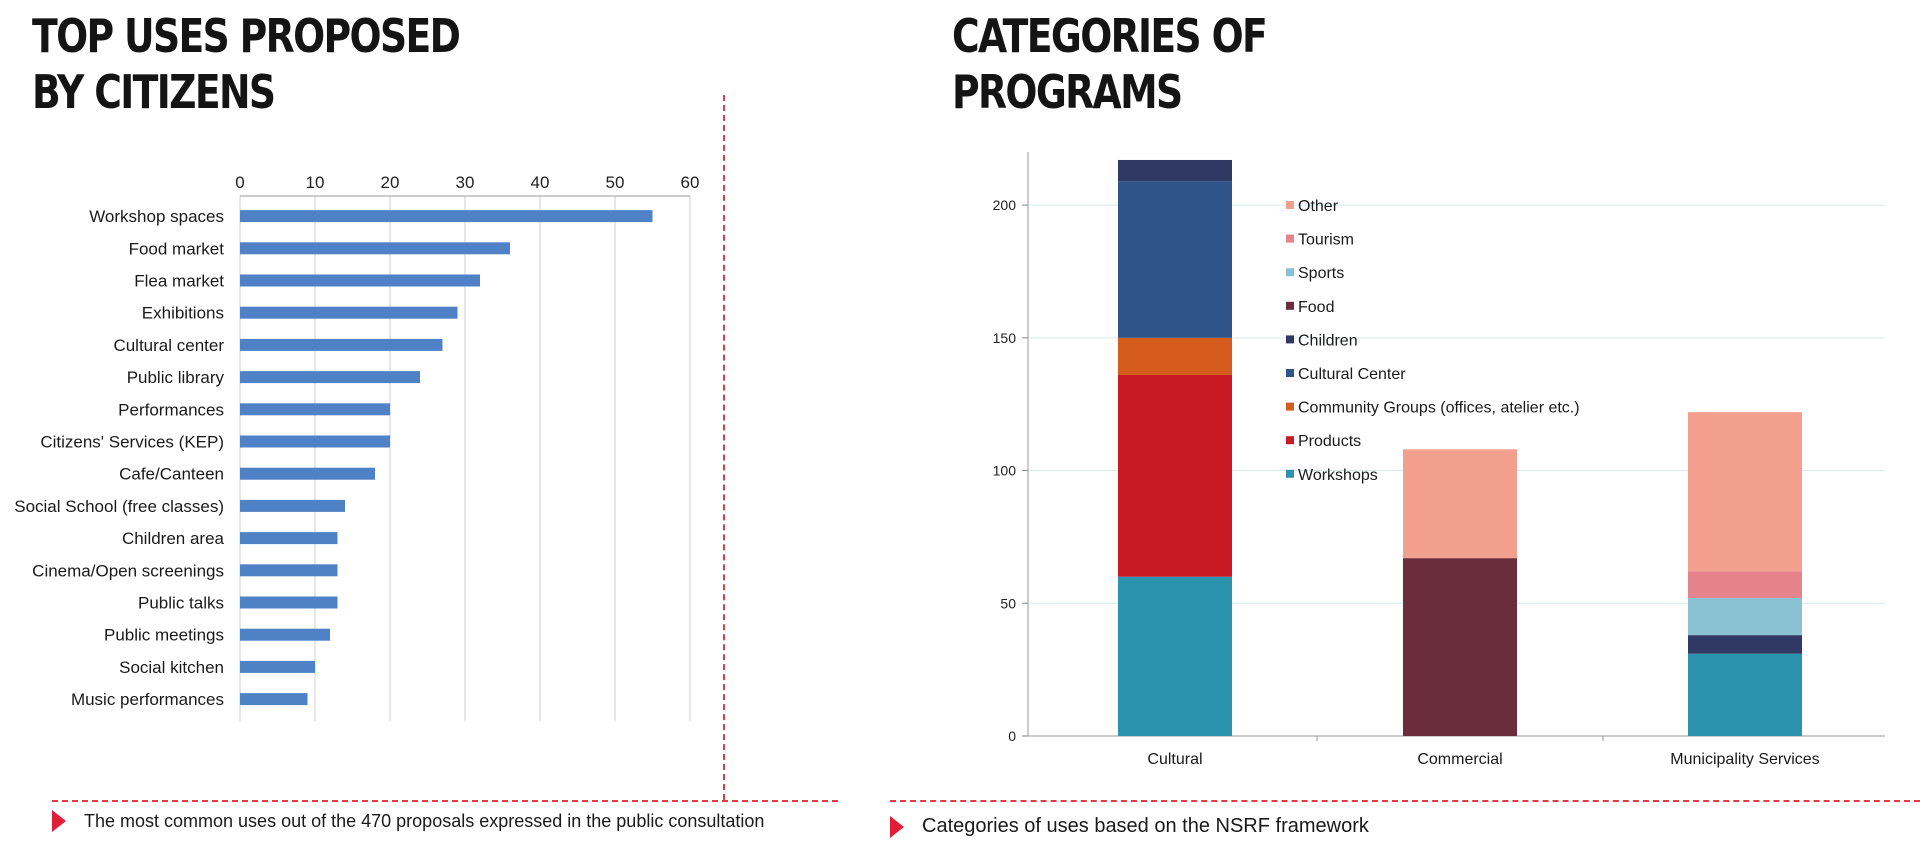 The height and width of the screenshot is (856, 1920). What do you see at coordinates (390, 182) in the screenshot?
I see `x-tick-label: 20` at bounding box center [390, 182].